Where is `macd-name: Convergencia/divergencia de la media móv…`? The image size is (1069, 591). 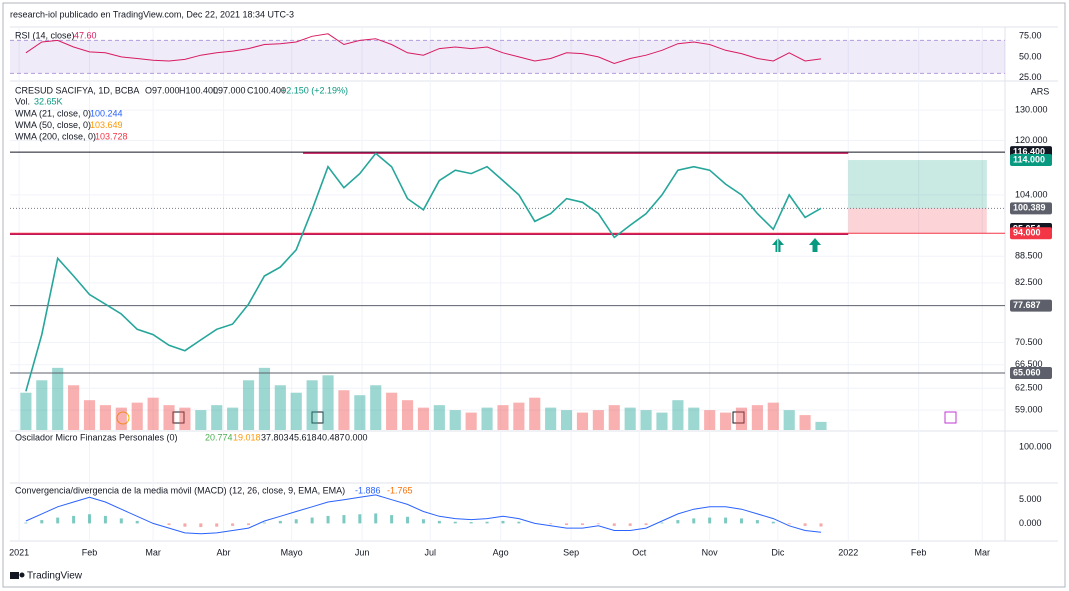
macd-name: Convergencia/divergencia de la media móv… is located at coordinates (180, 490).